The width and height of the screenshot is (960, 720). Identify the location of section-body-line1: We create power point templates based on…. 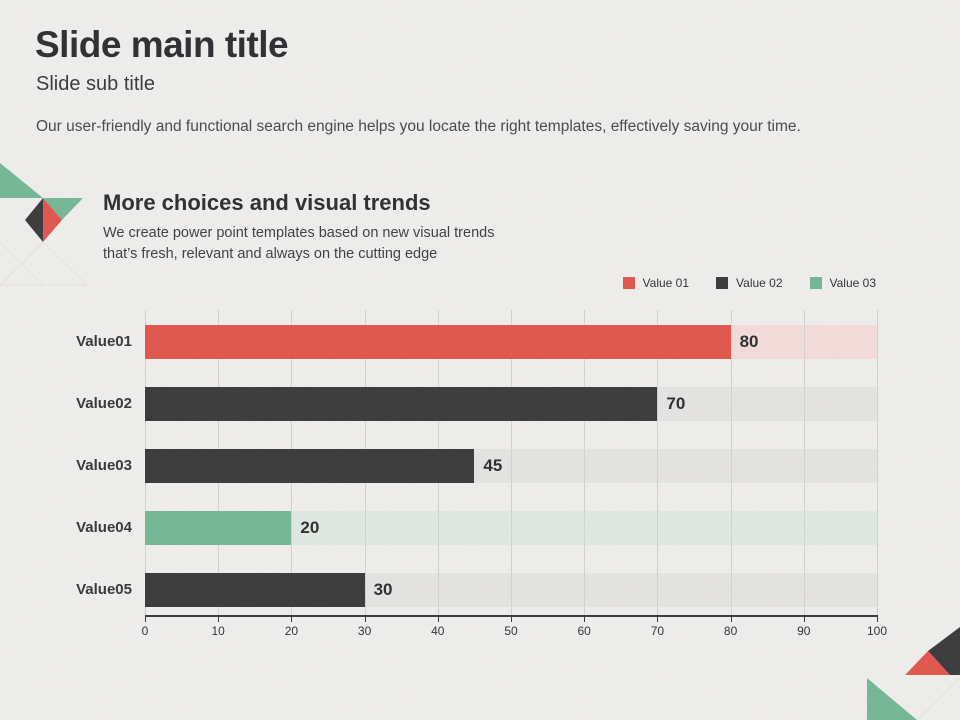
(299, 233).